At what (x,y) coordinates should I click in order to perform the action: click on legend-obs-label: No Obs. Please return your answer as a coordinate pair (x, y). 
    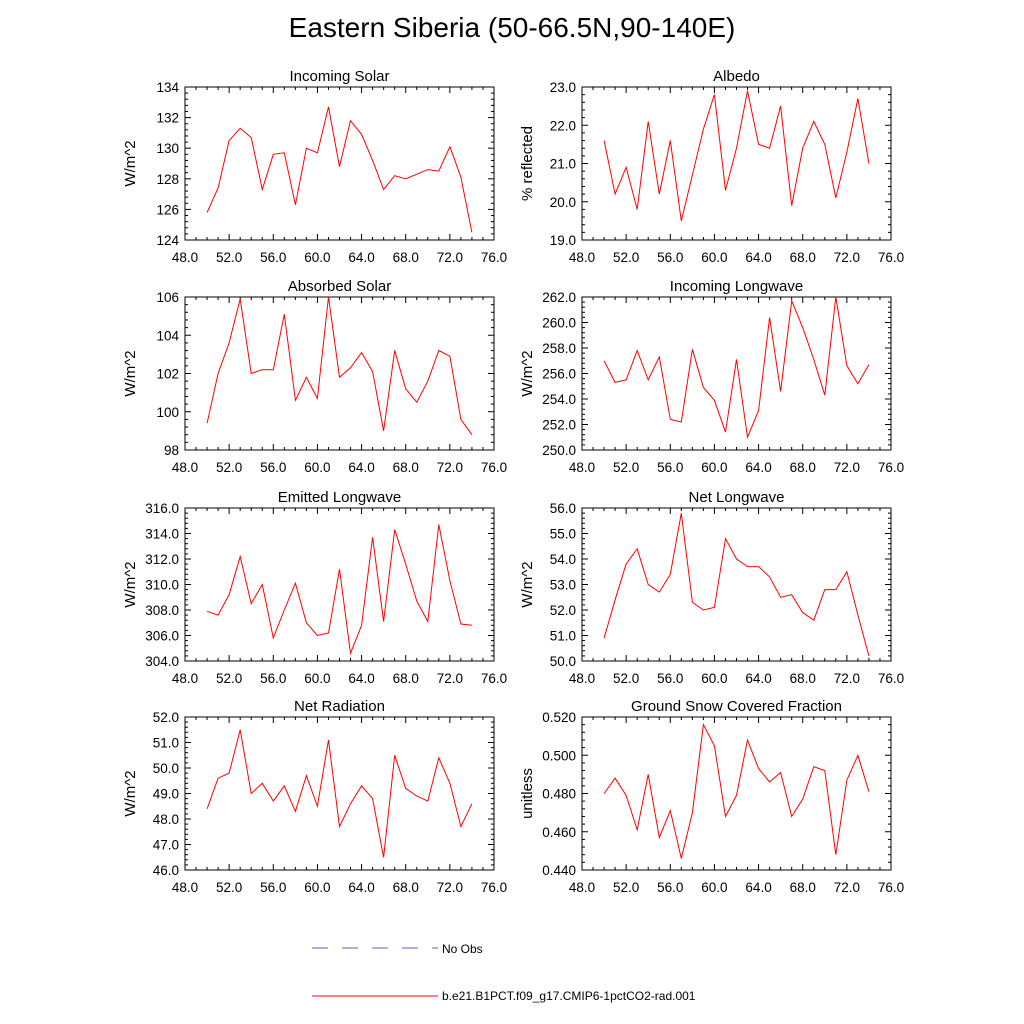
    Looking at the image, I should click on (462, 949).